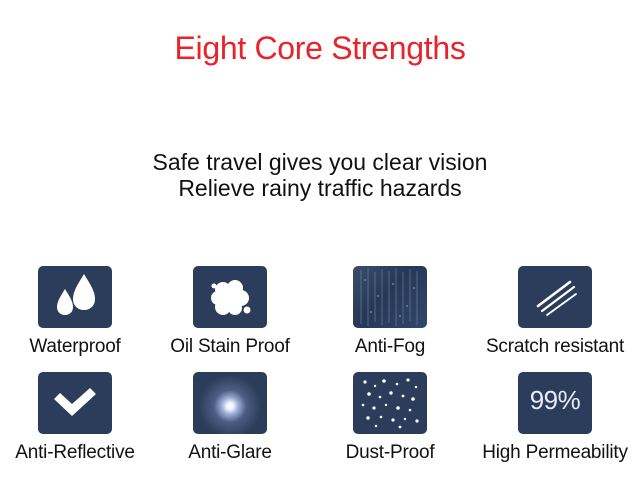 This screenshot has width=640, height=488. What do you see at coordinates (320, 188) in the screenshot?
I see `intro-line-2: Relieve rainy traffic hazards` at bounding box center [320, 188].